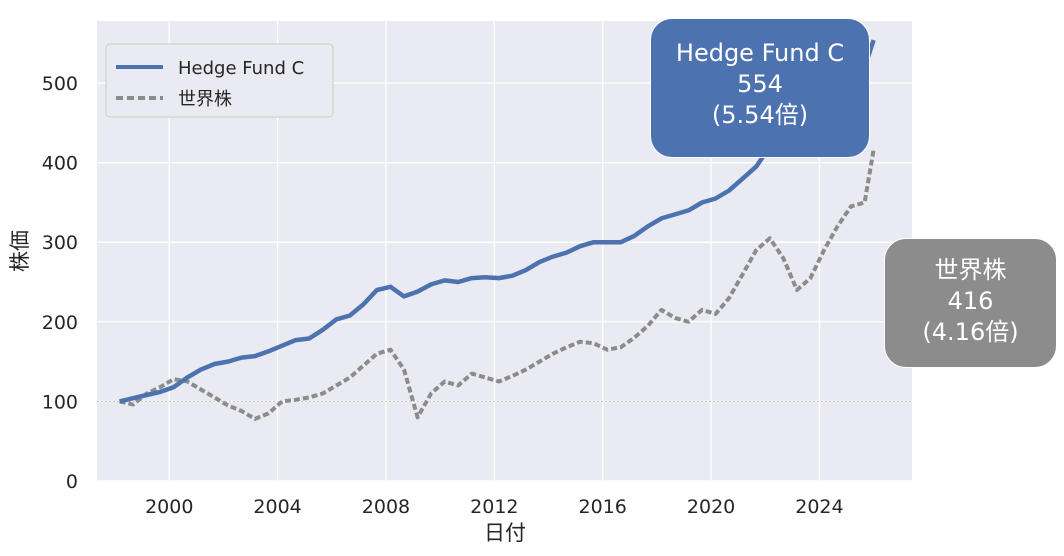 This screenshot has height=556, width=1064. What do you see at coordinates (970, 270) in the screenshot?
I see `callout-world-stocks-name: 世界株` at bounding box center [970, 270].